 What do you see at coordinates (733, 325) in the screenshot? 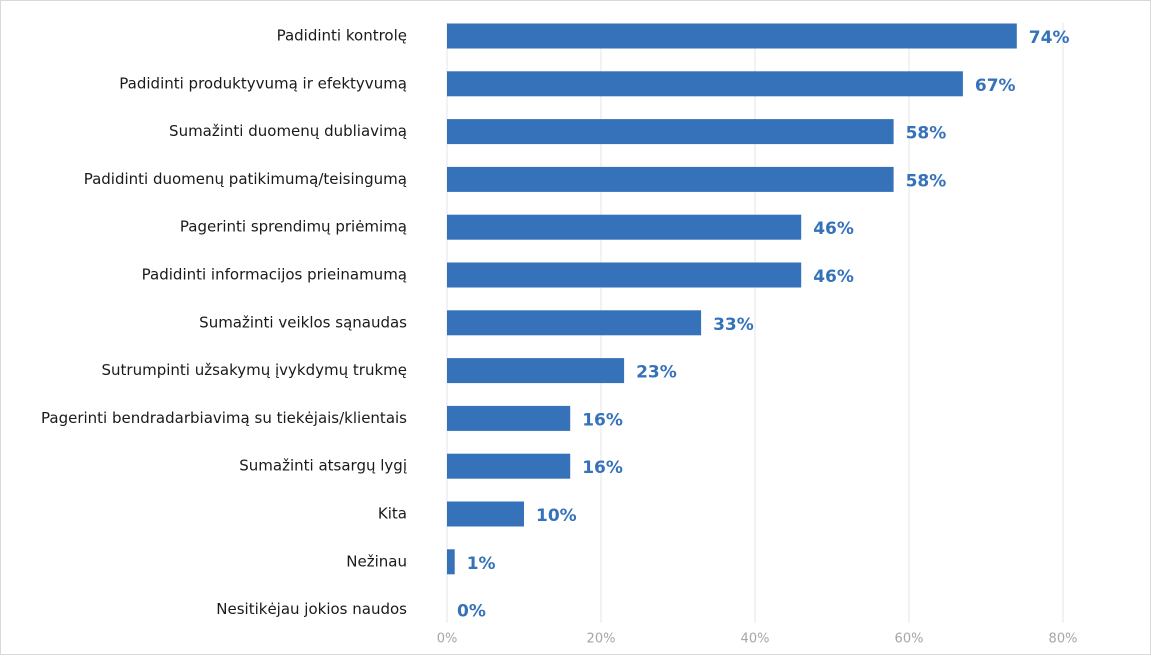
I see `value-label: 33%` at bounding box center [733, 325].